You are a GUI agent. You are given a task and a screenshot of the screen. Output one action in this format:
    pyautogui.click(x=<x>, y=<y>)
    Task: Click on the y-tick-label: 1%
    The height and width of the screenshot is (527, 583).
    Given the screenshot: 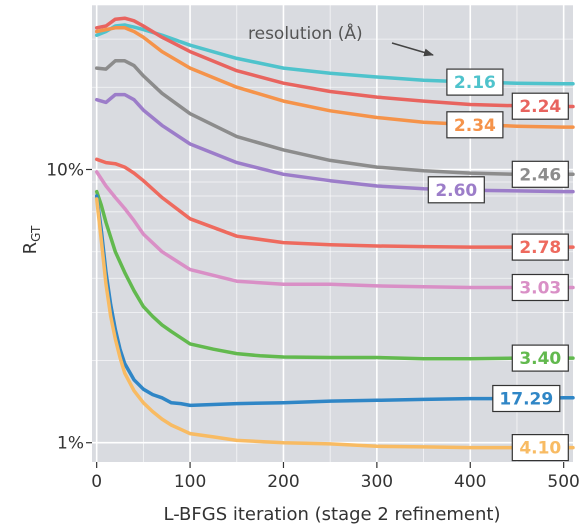 What is the action you would take?
    pyautogui.click(x=70, y=444)
    